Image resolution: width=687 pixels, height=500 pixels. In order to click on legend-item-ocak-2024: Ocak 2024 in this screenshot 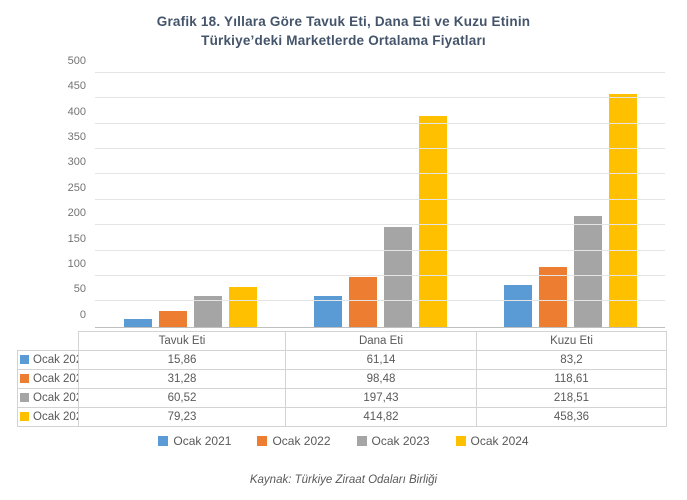, I will do `click(492, 440)`.